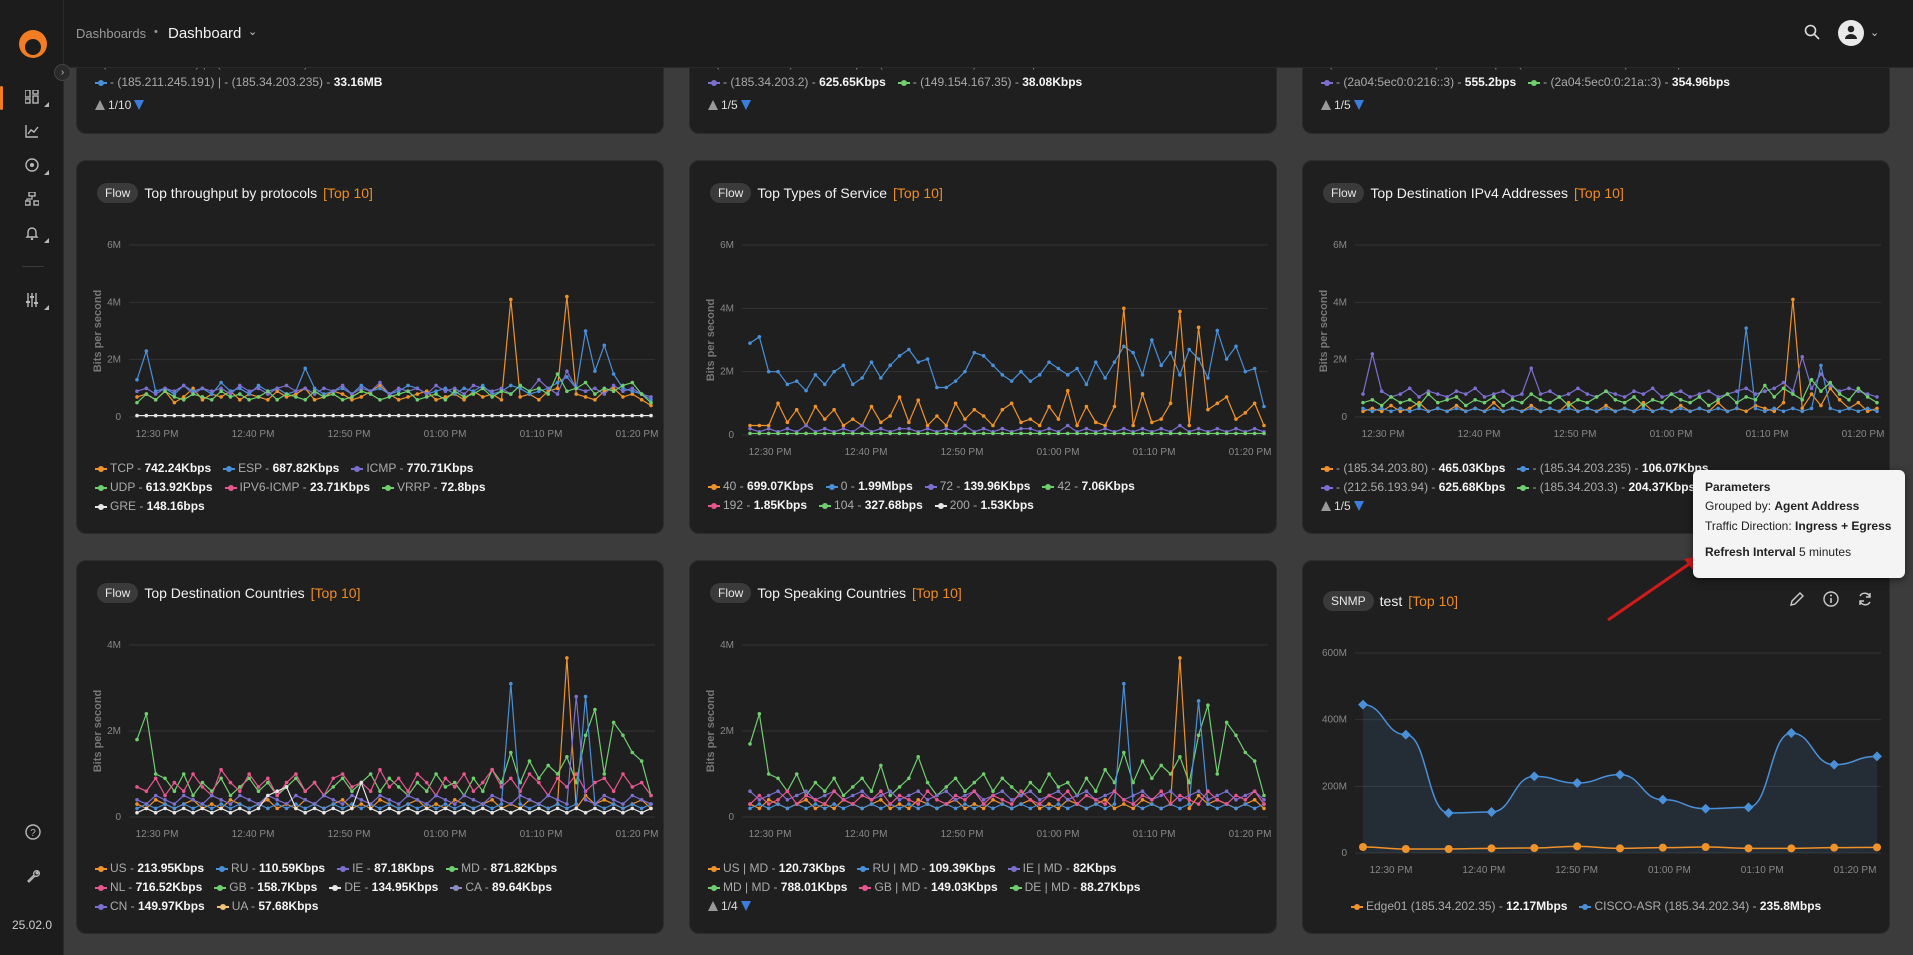  I want to click on app-logo, so click(33, 44).